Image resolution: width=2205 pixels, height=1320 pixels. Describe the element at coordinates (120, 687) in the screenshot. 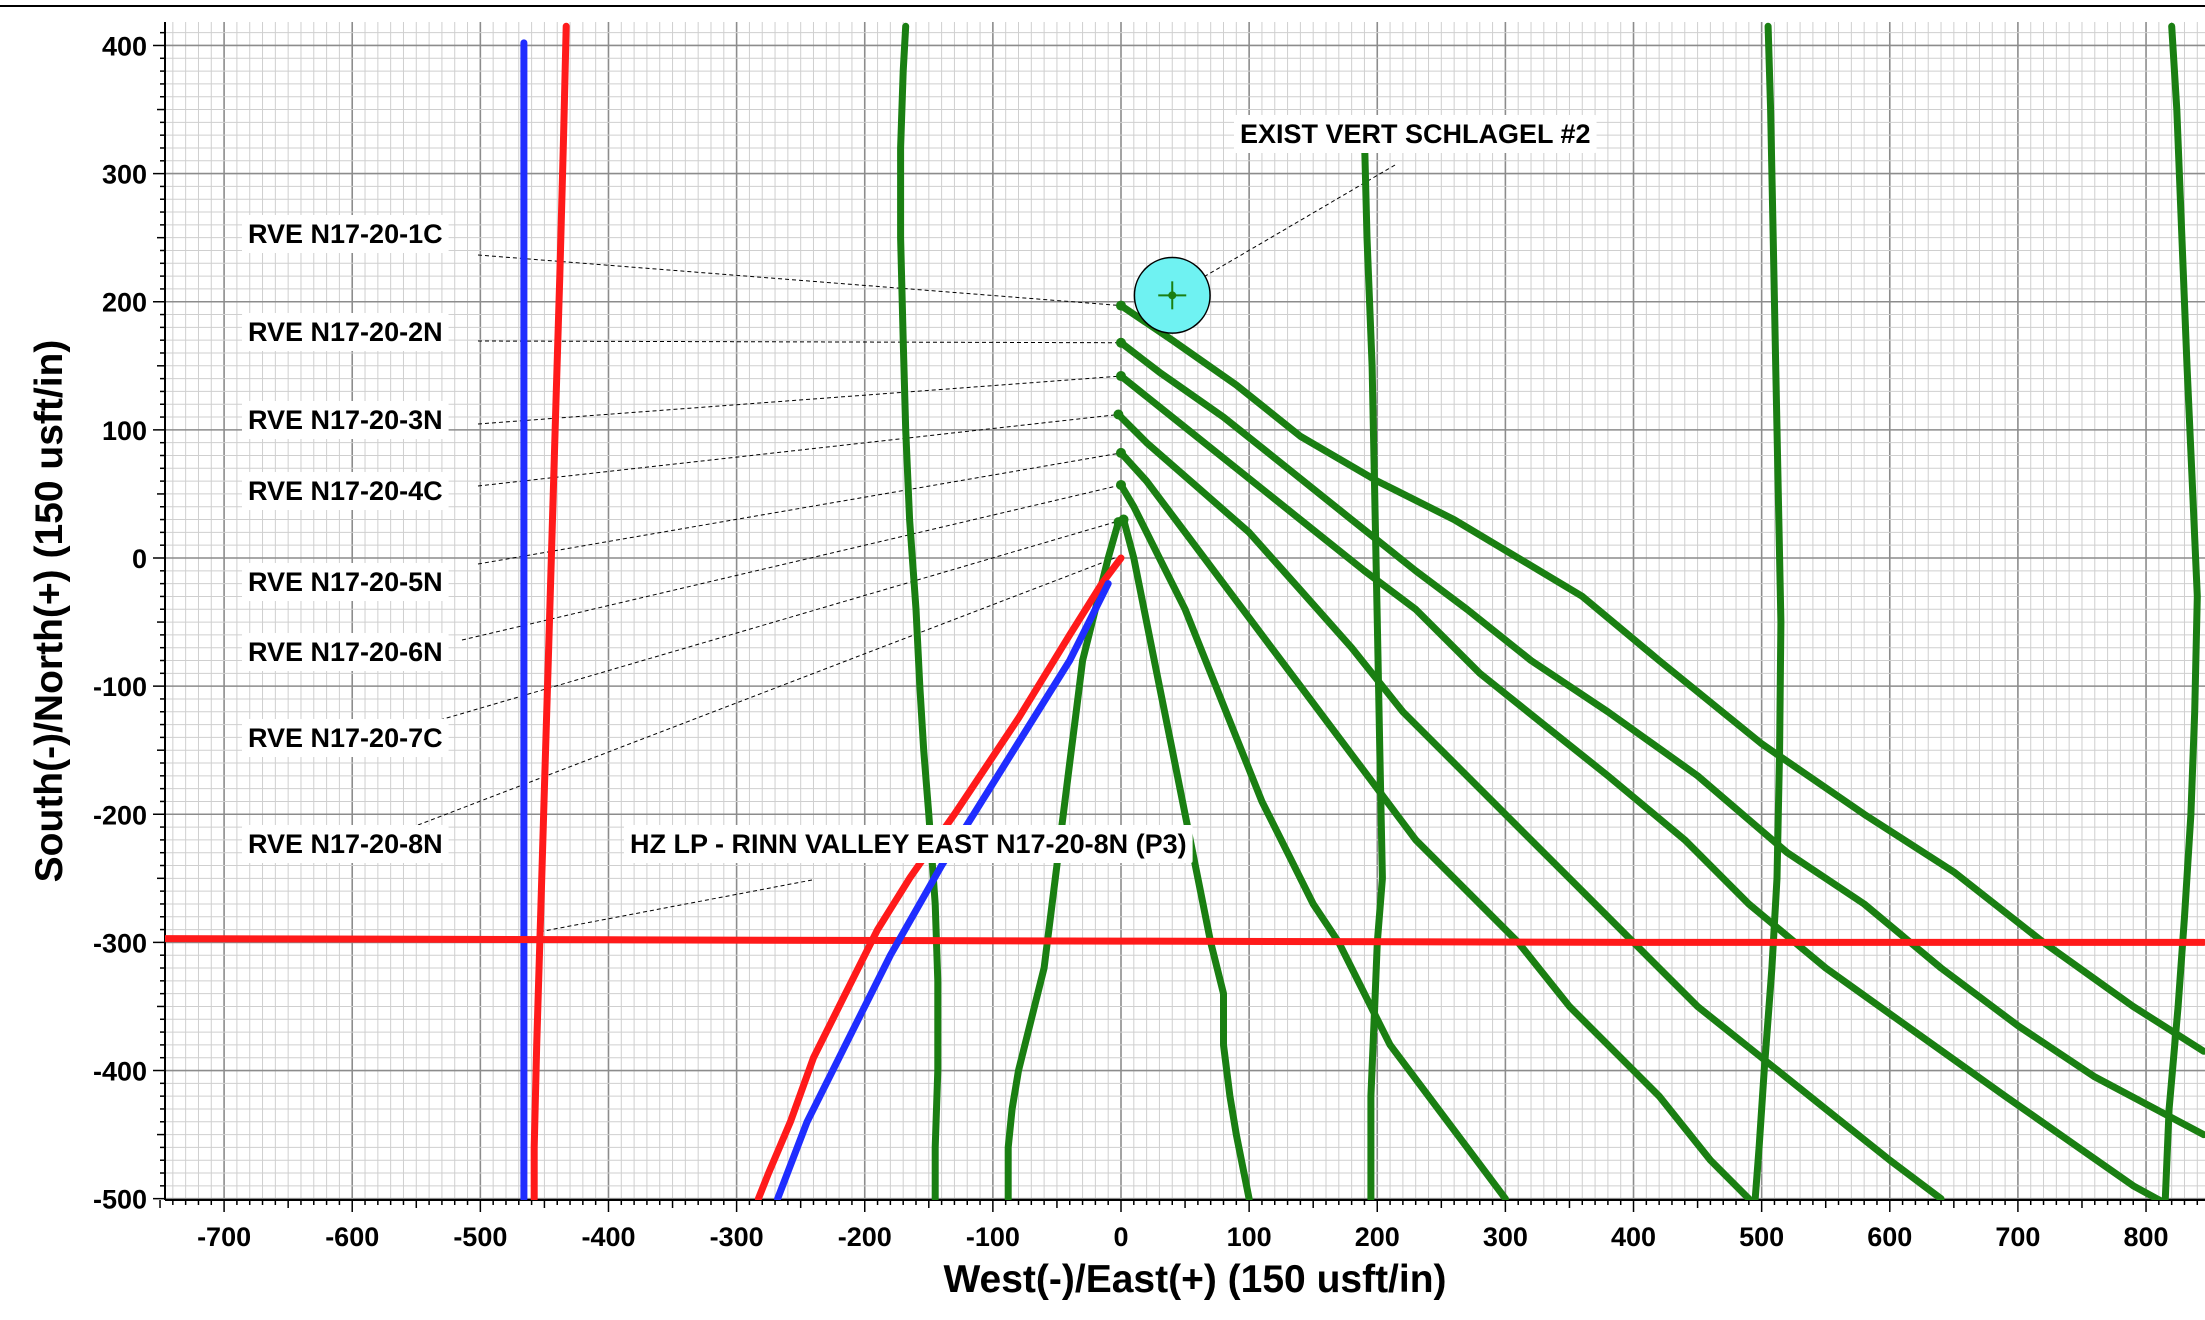

I see `y-tick-label: -100` at that location.